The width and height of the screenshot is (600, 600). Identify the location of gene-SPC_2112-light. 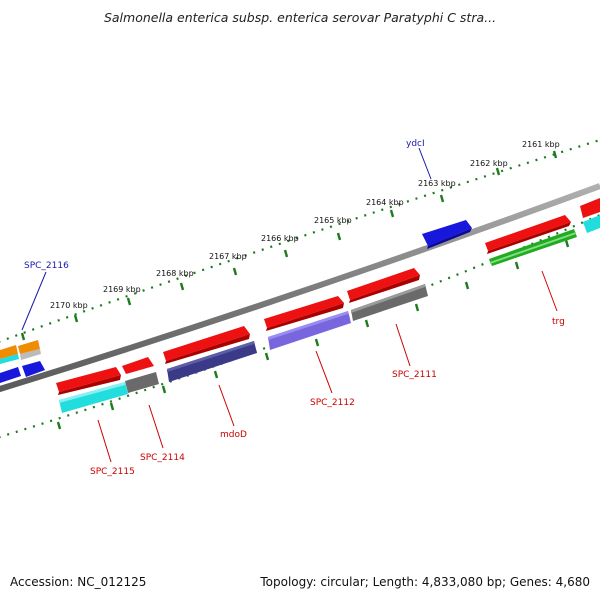
(308, 325).